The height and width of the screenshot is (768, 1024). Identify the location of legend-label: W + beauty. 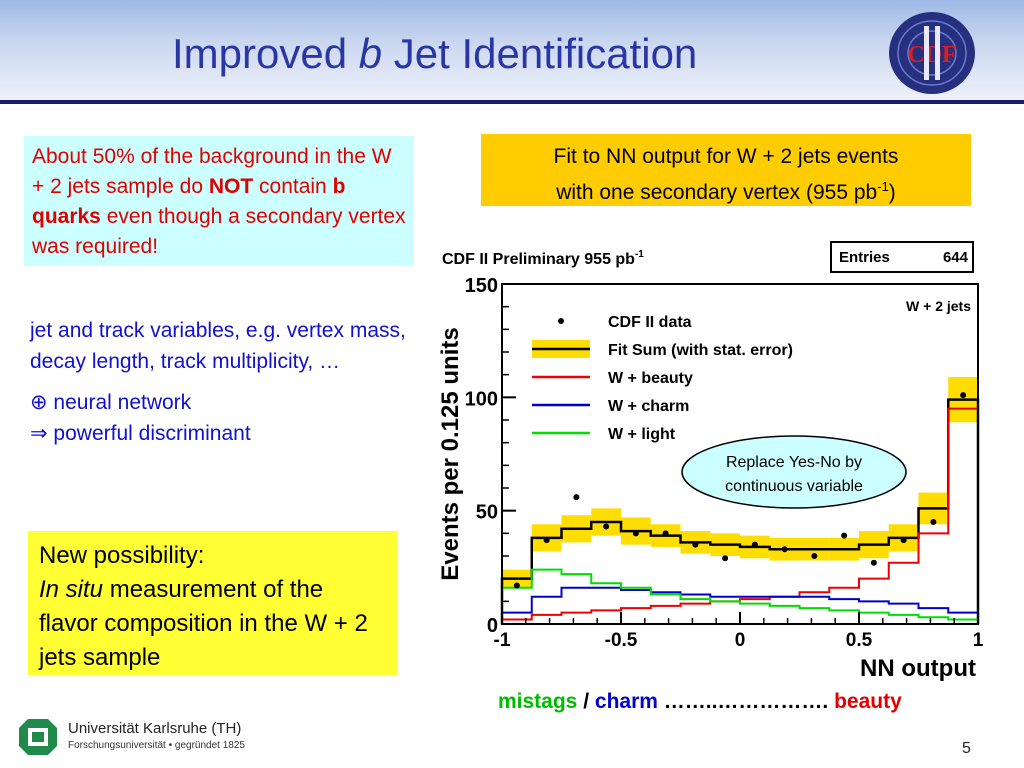
(650, 378).